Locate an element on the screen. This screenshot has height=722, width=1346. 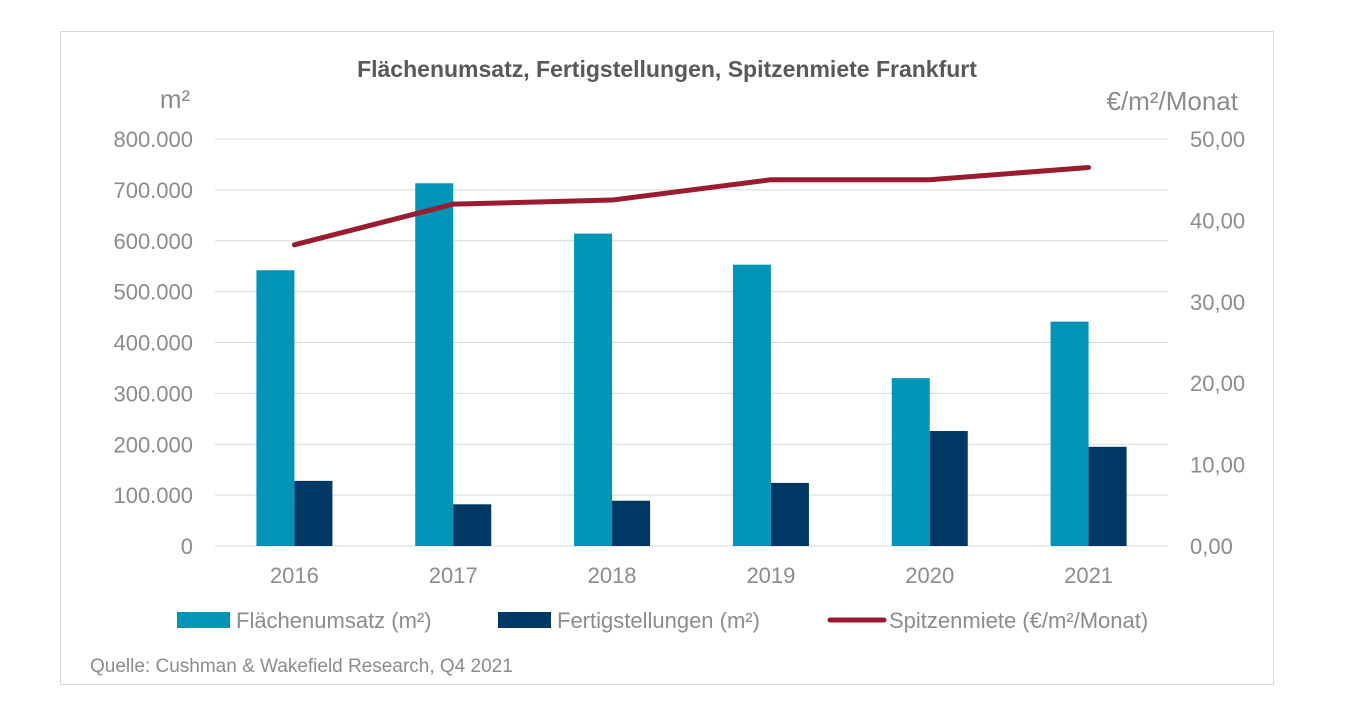
y-tick-label: 700.000 is located at coordinates (153, 190).